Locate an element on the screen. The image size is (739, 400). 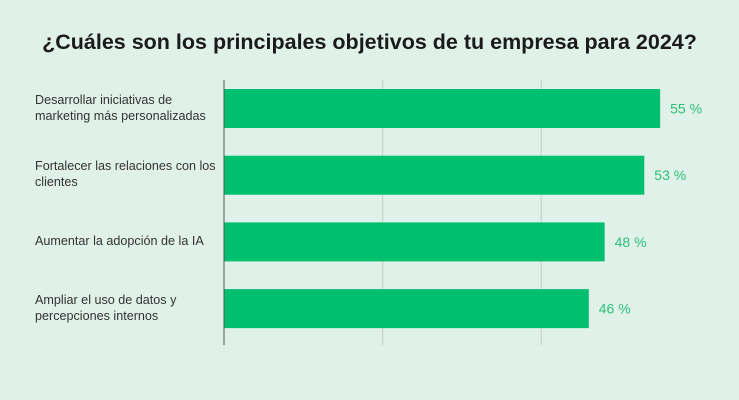
data-label: 46 % is located at coordinates (615, 309).